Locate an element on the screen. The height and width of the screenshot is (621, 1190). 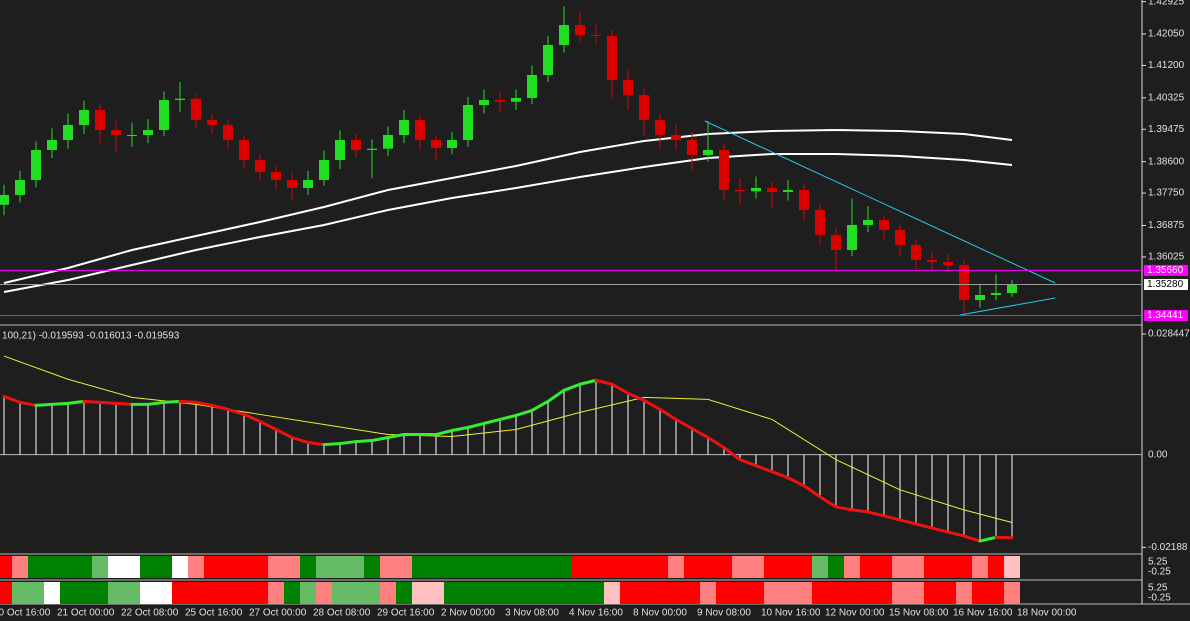
y-tick-label: 1.39475 is located at coordinates (1166, 129).